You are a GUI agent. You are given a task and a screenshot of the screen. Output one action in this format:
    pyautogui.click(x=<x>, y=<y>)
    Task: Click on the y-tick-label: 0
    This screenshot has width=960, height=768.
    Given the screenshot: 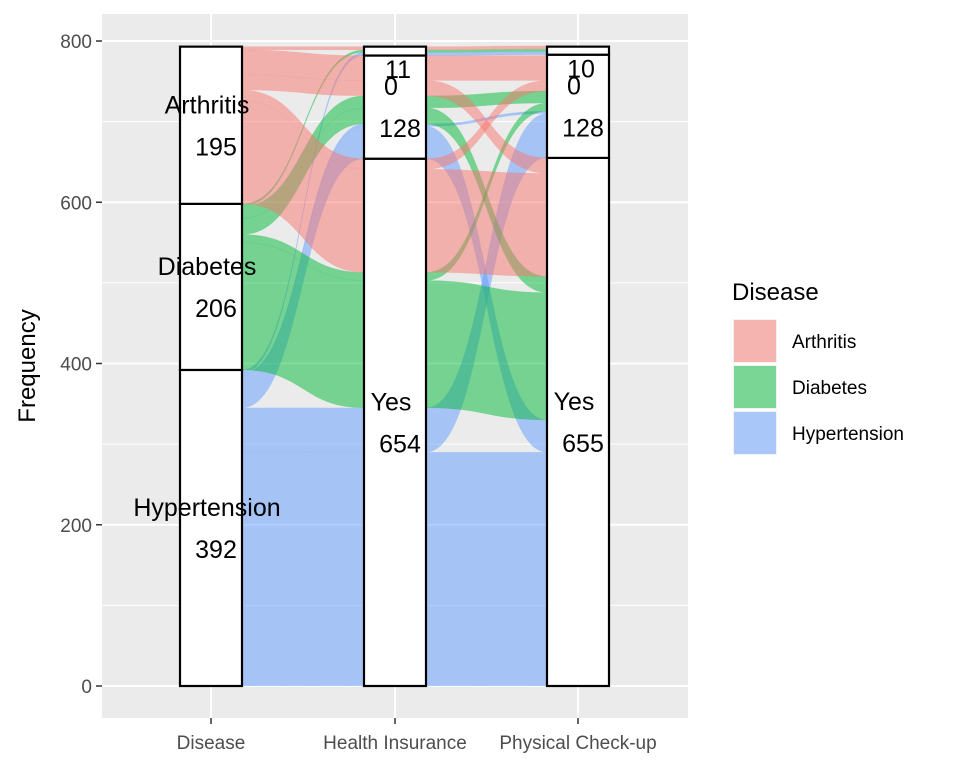 What is the action you would take?
    pyautogui.click(x=86, y=687)
    